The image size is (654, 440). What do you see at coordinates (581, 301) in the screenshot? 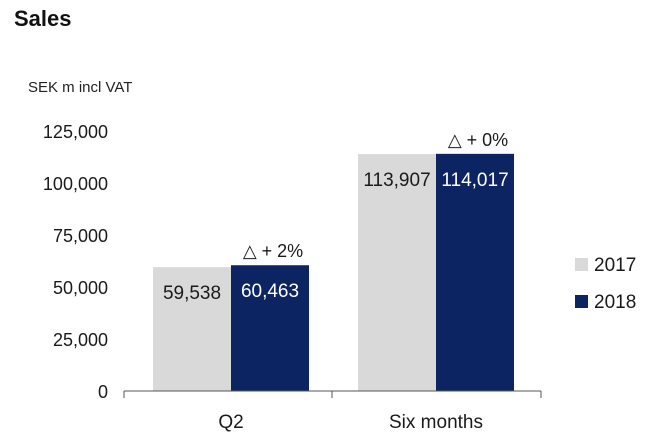
I see `legend-swatch-2018` at bounding box center [581, 301].